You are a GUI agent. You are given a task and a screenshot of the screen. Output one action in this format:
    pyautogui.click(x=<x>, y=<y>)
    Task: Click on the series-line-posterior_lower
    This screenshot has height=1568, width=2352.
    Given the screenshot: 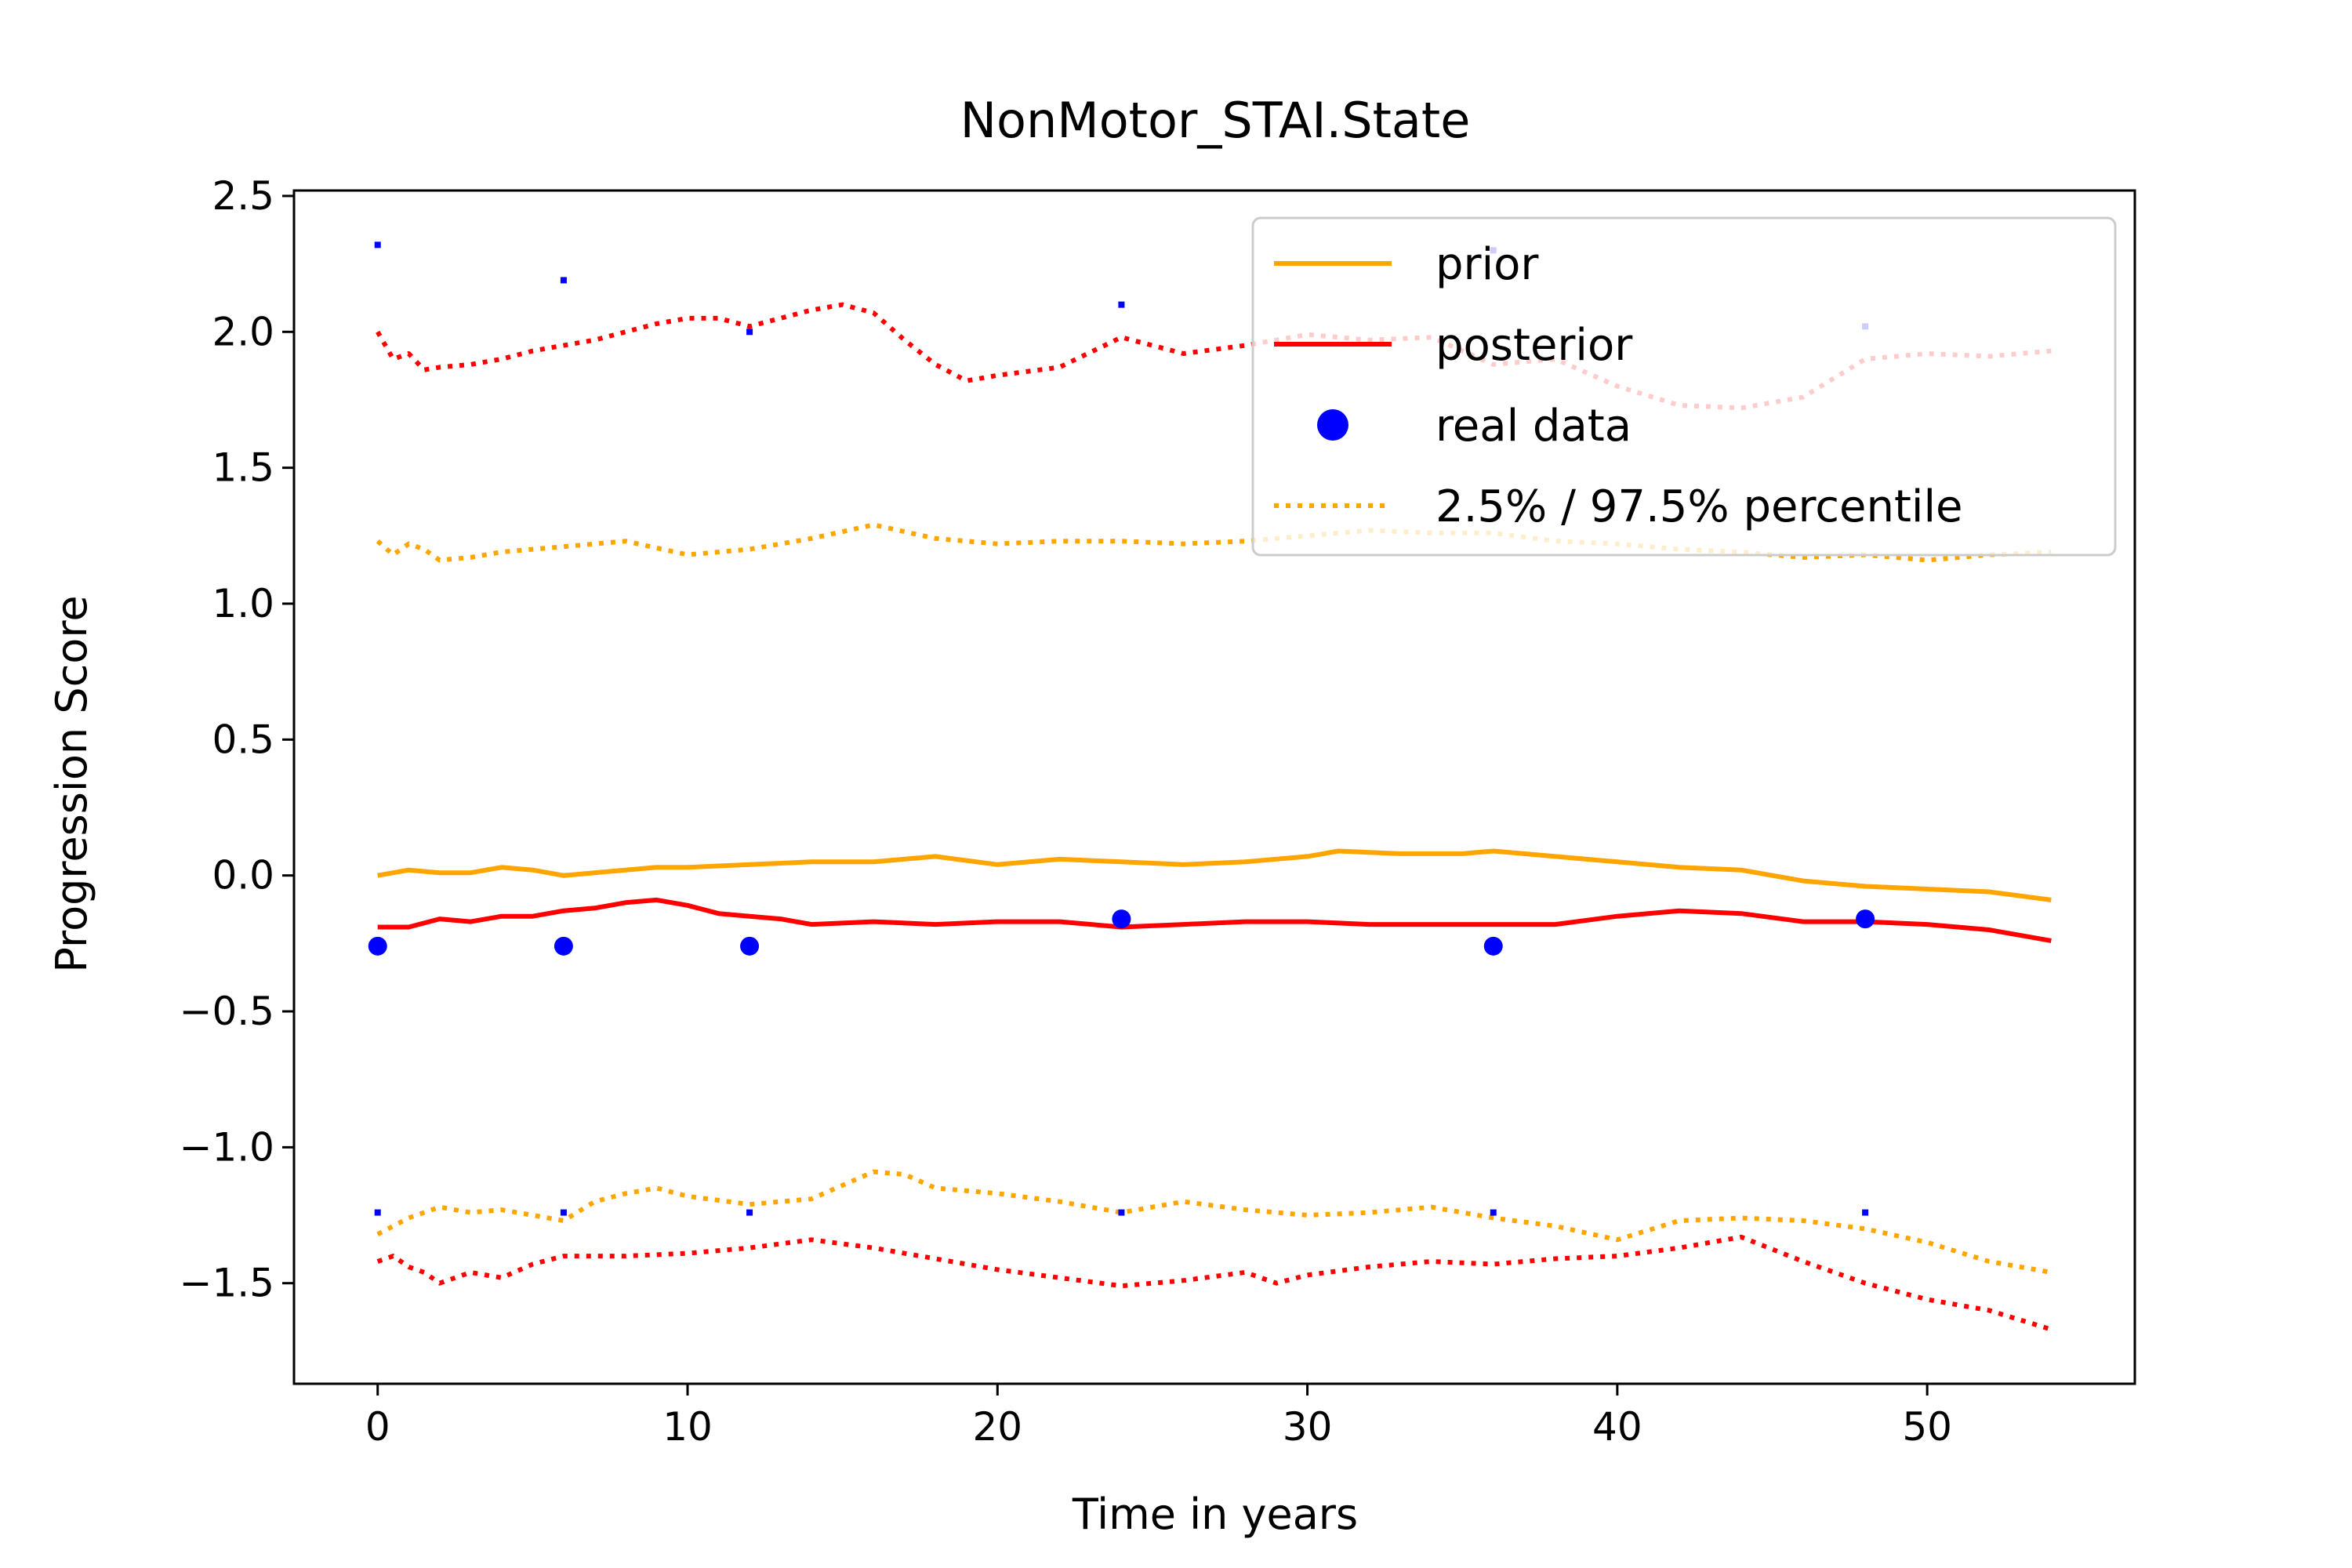 What is the action you would take?
    pyautogui.click(x=1214, y=1283)
    